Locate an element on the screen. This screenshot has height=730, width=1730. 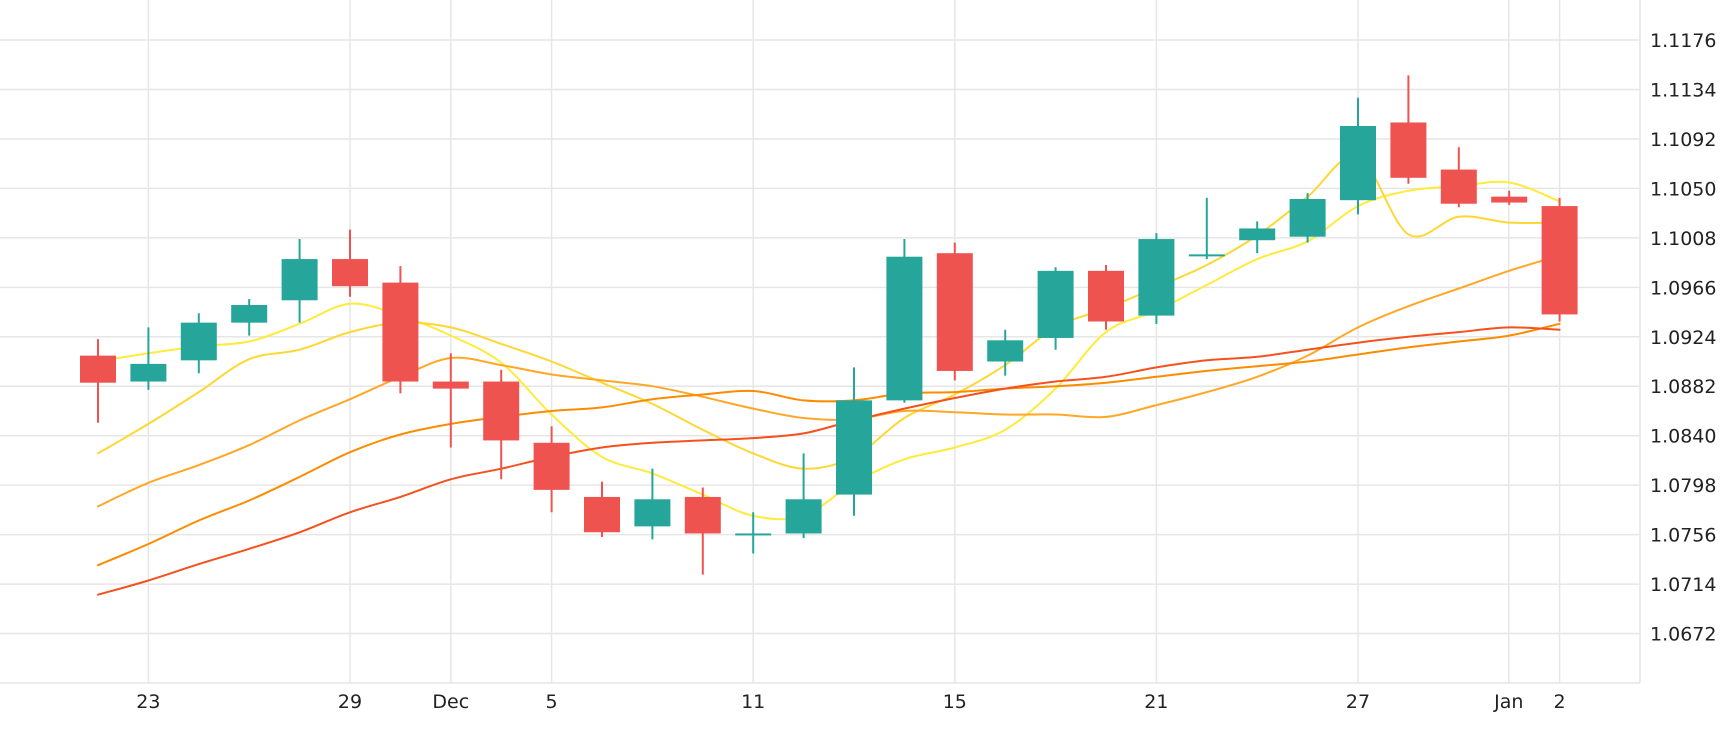
x-tick-label: Dec is located at coordinates (450, 702).